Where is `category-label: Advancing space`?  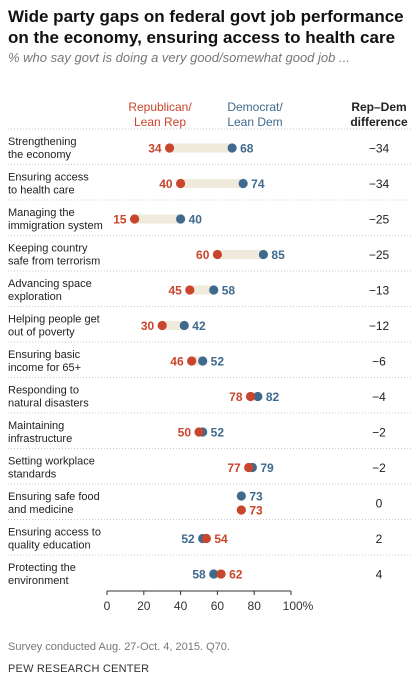
category-label: Advancing space is located at coordinates (50, 284).